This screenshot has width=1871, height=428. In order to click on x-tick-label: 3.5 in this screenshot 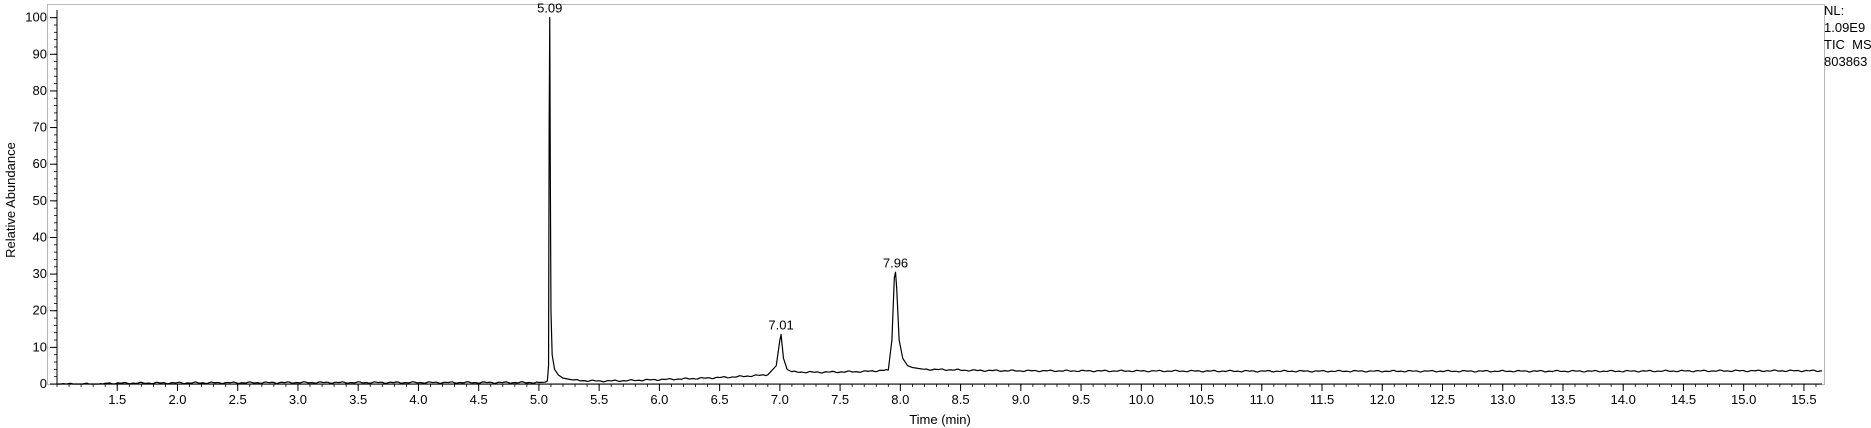, I will do `click(358, 399)`.